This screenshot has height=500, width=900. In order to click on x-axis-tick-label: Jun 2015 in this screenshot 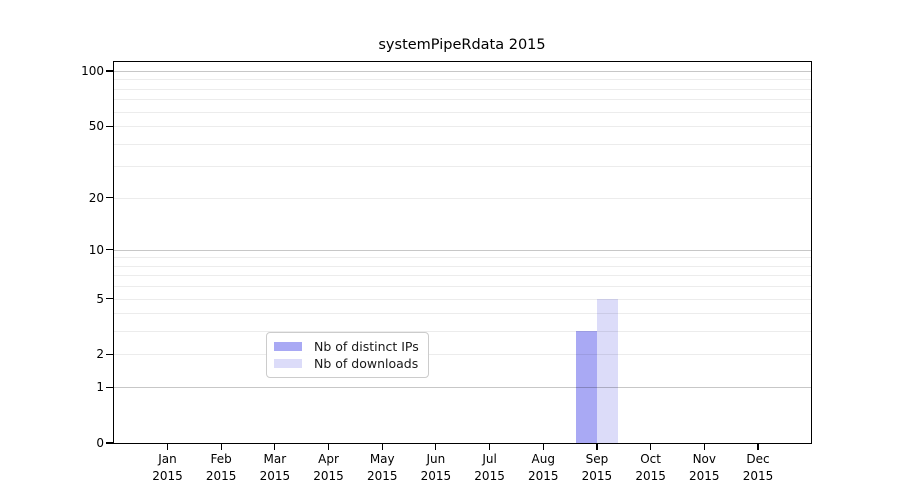, I will do `click(436, 467)`.